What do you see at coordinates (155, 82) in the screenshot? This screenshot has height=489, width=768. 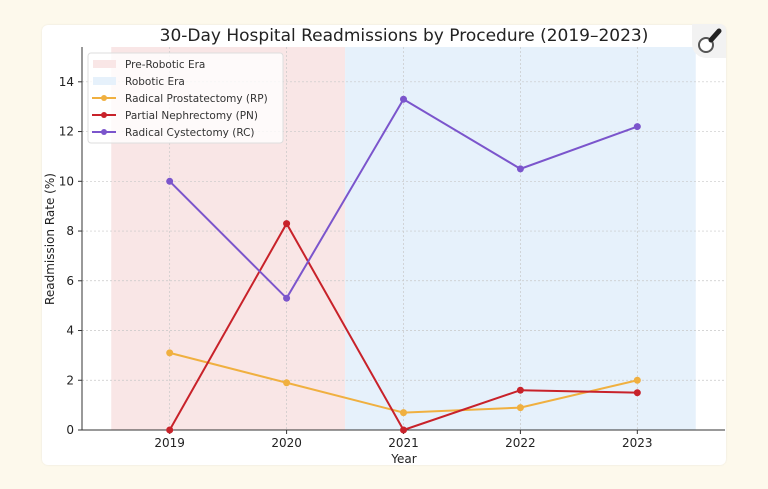 I see `legend-label: Robotic Era` at bounding box center [155, 82].